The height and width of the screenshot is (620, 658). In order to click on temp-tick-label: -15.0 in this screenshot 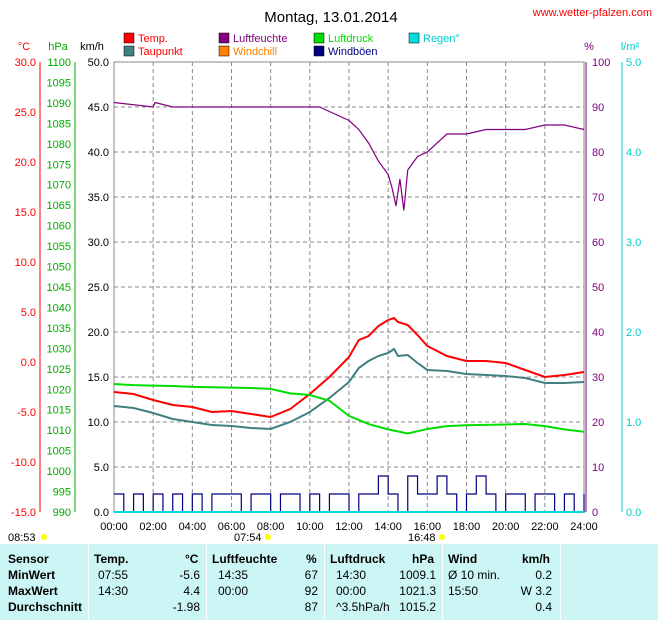, I will do `click(23, 513)`.